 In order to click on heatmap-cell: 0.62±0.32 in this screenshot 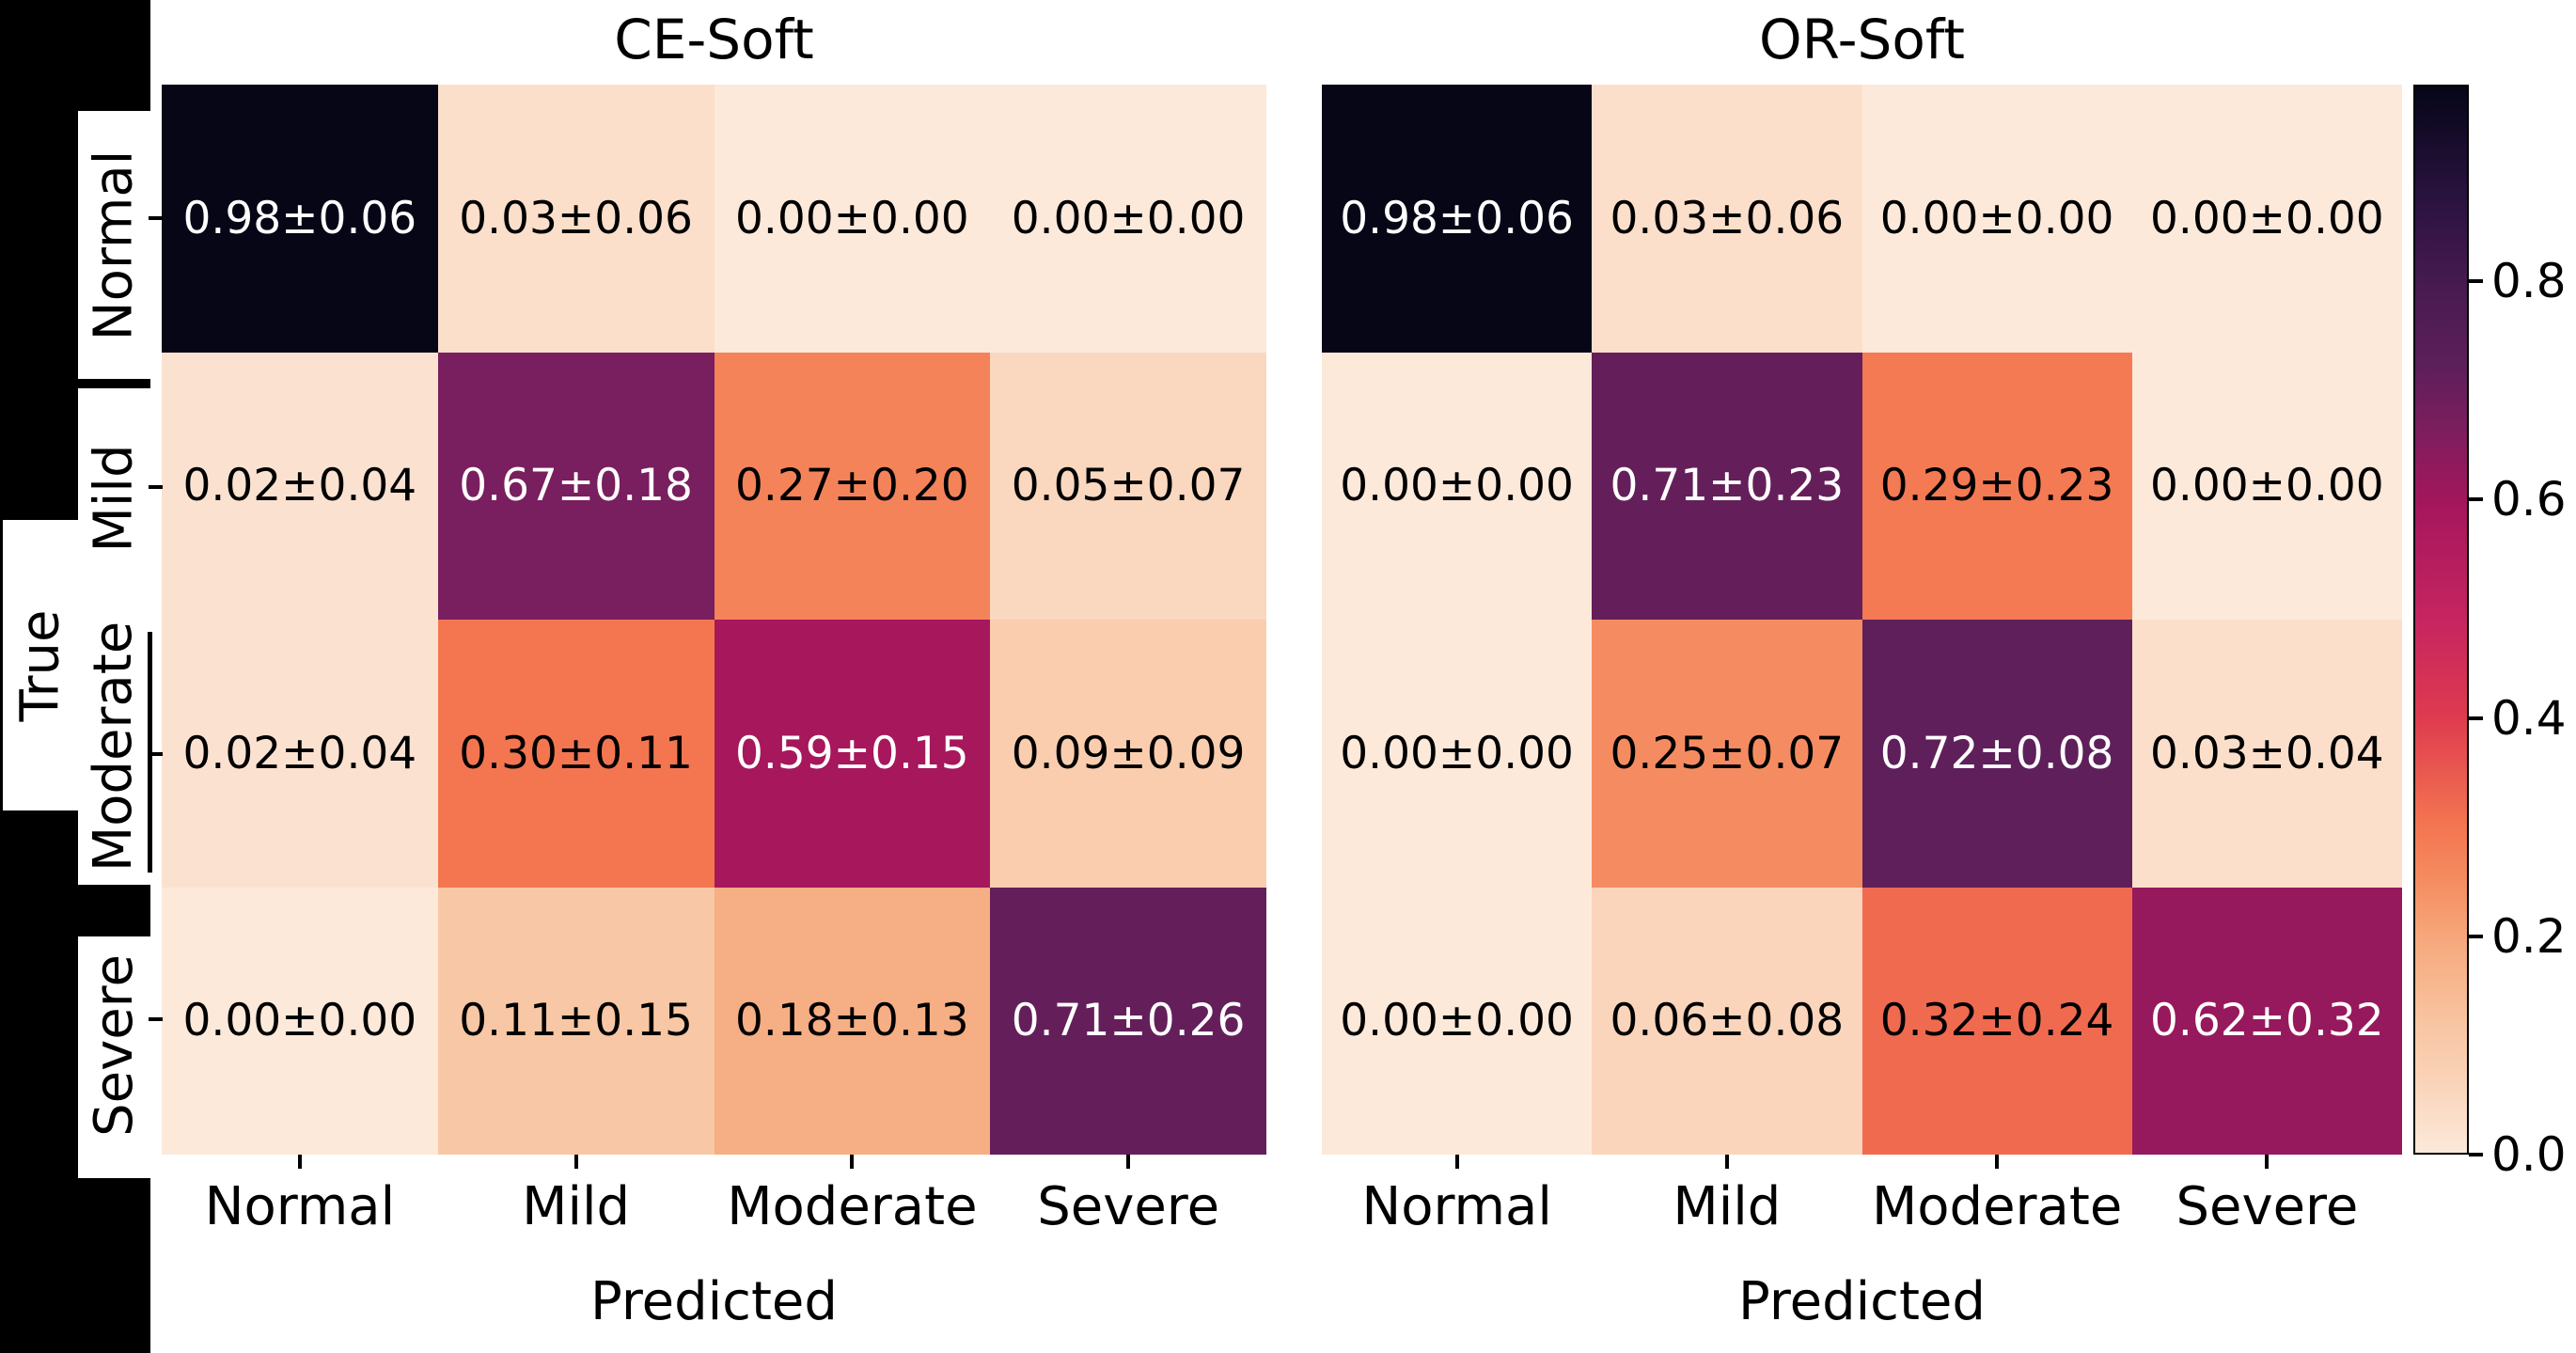, I will do `click(2266, 1021)`.